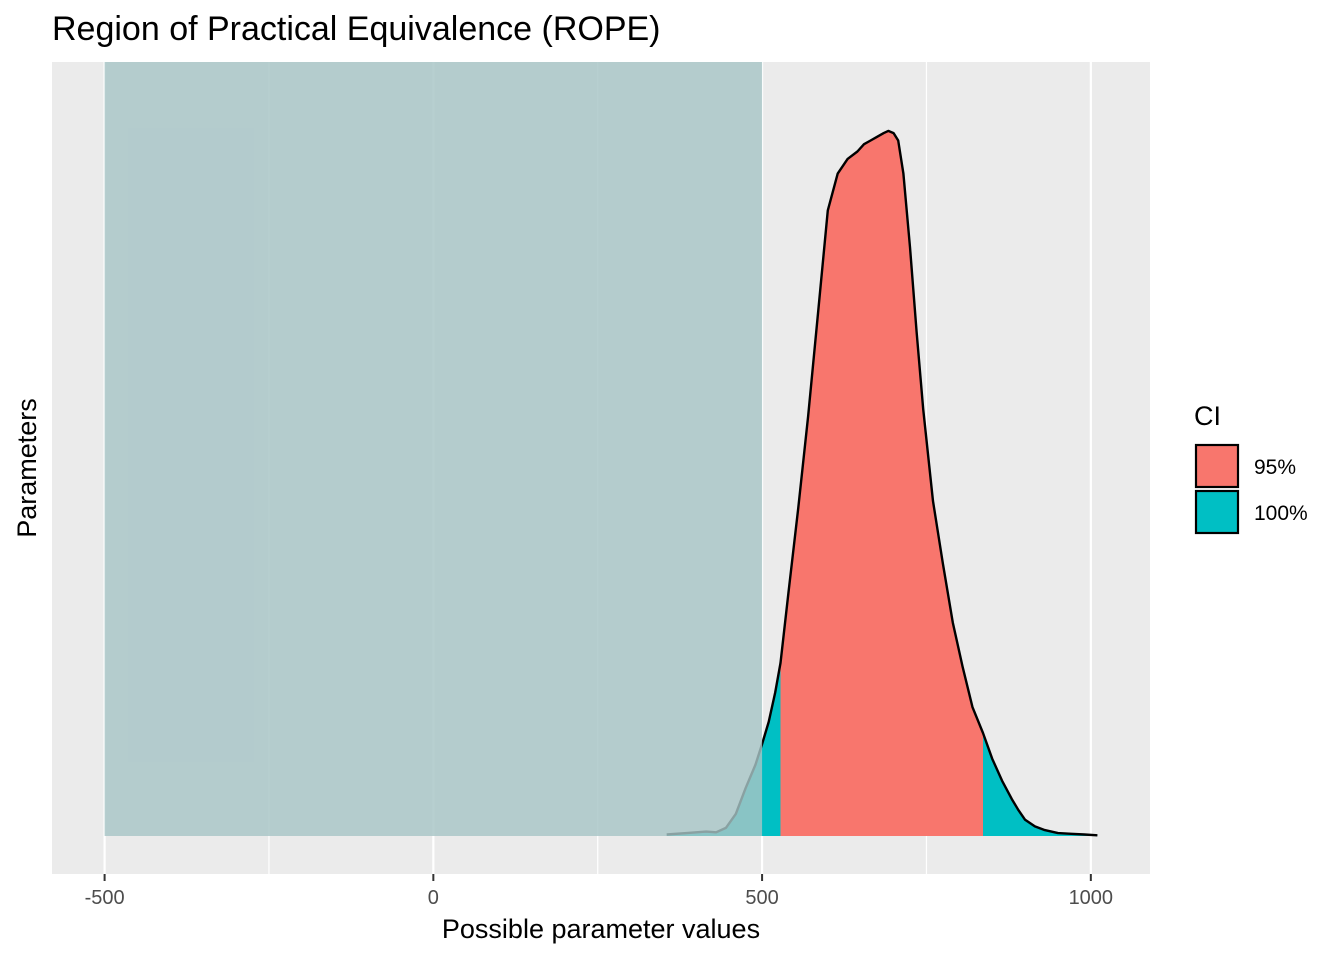  What do you see at coordinates (356, 29) in the screenshot?
I see `chart-title: Region of Practical Equivalence (ROPE)` at bounding box center [356, 29].